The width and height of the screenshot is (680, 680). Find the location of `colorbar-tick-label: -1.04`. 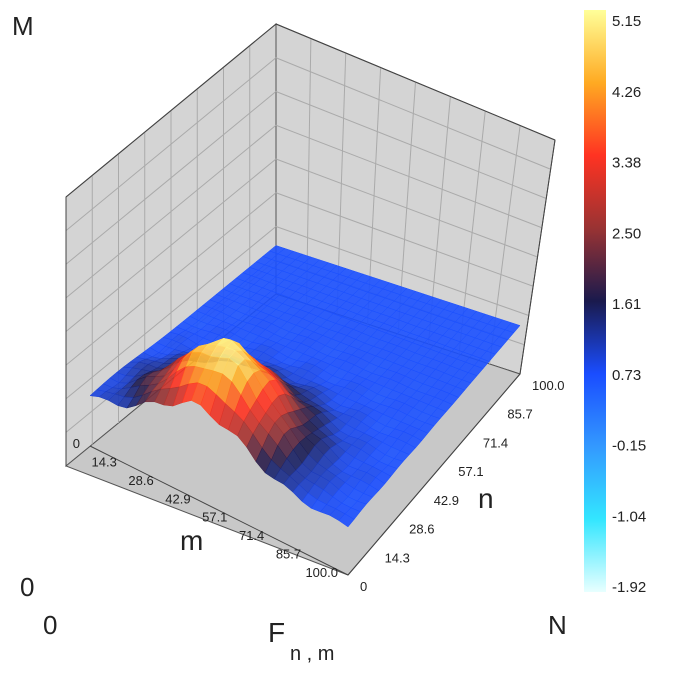

colorbar-tick-label: -1.04 is located at coordinates (629, 516).